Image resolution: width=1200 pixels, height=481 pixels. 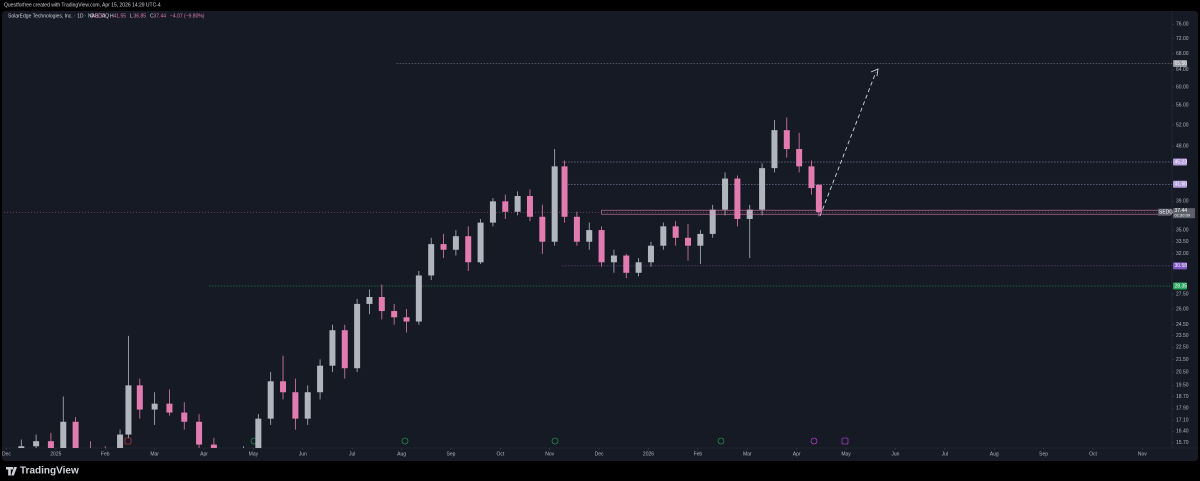 I want to click on y-tick-label: 18.70, so click(x=1182, y=397).